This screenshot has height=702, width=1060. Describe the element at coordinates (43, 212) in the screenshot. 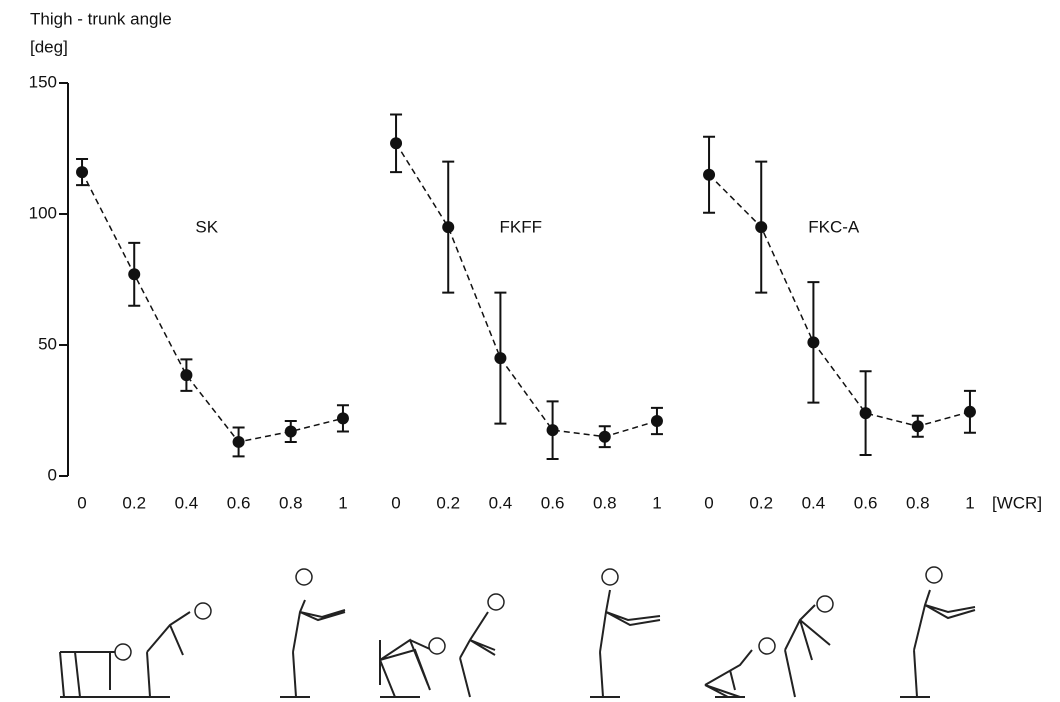

I see `y-tick-label: 100` at that location.